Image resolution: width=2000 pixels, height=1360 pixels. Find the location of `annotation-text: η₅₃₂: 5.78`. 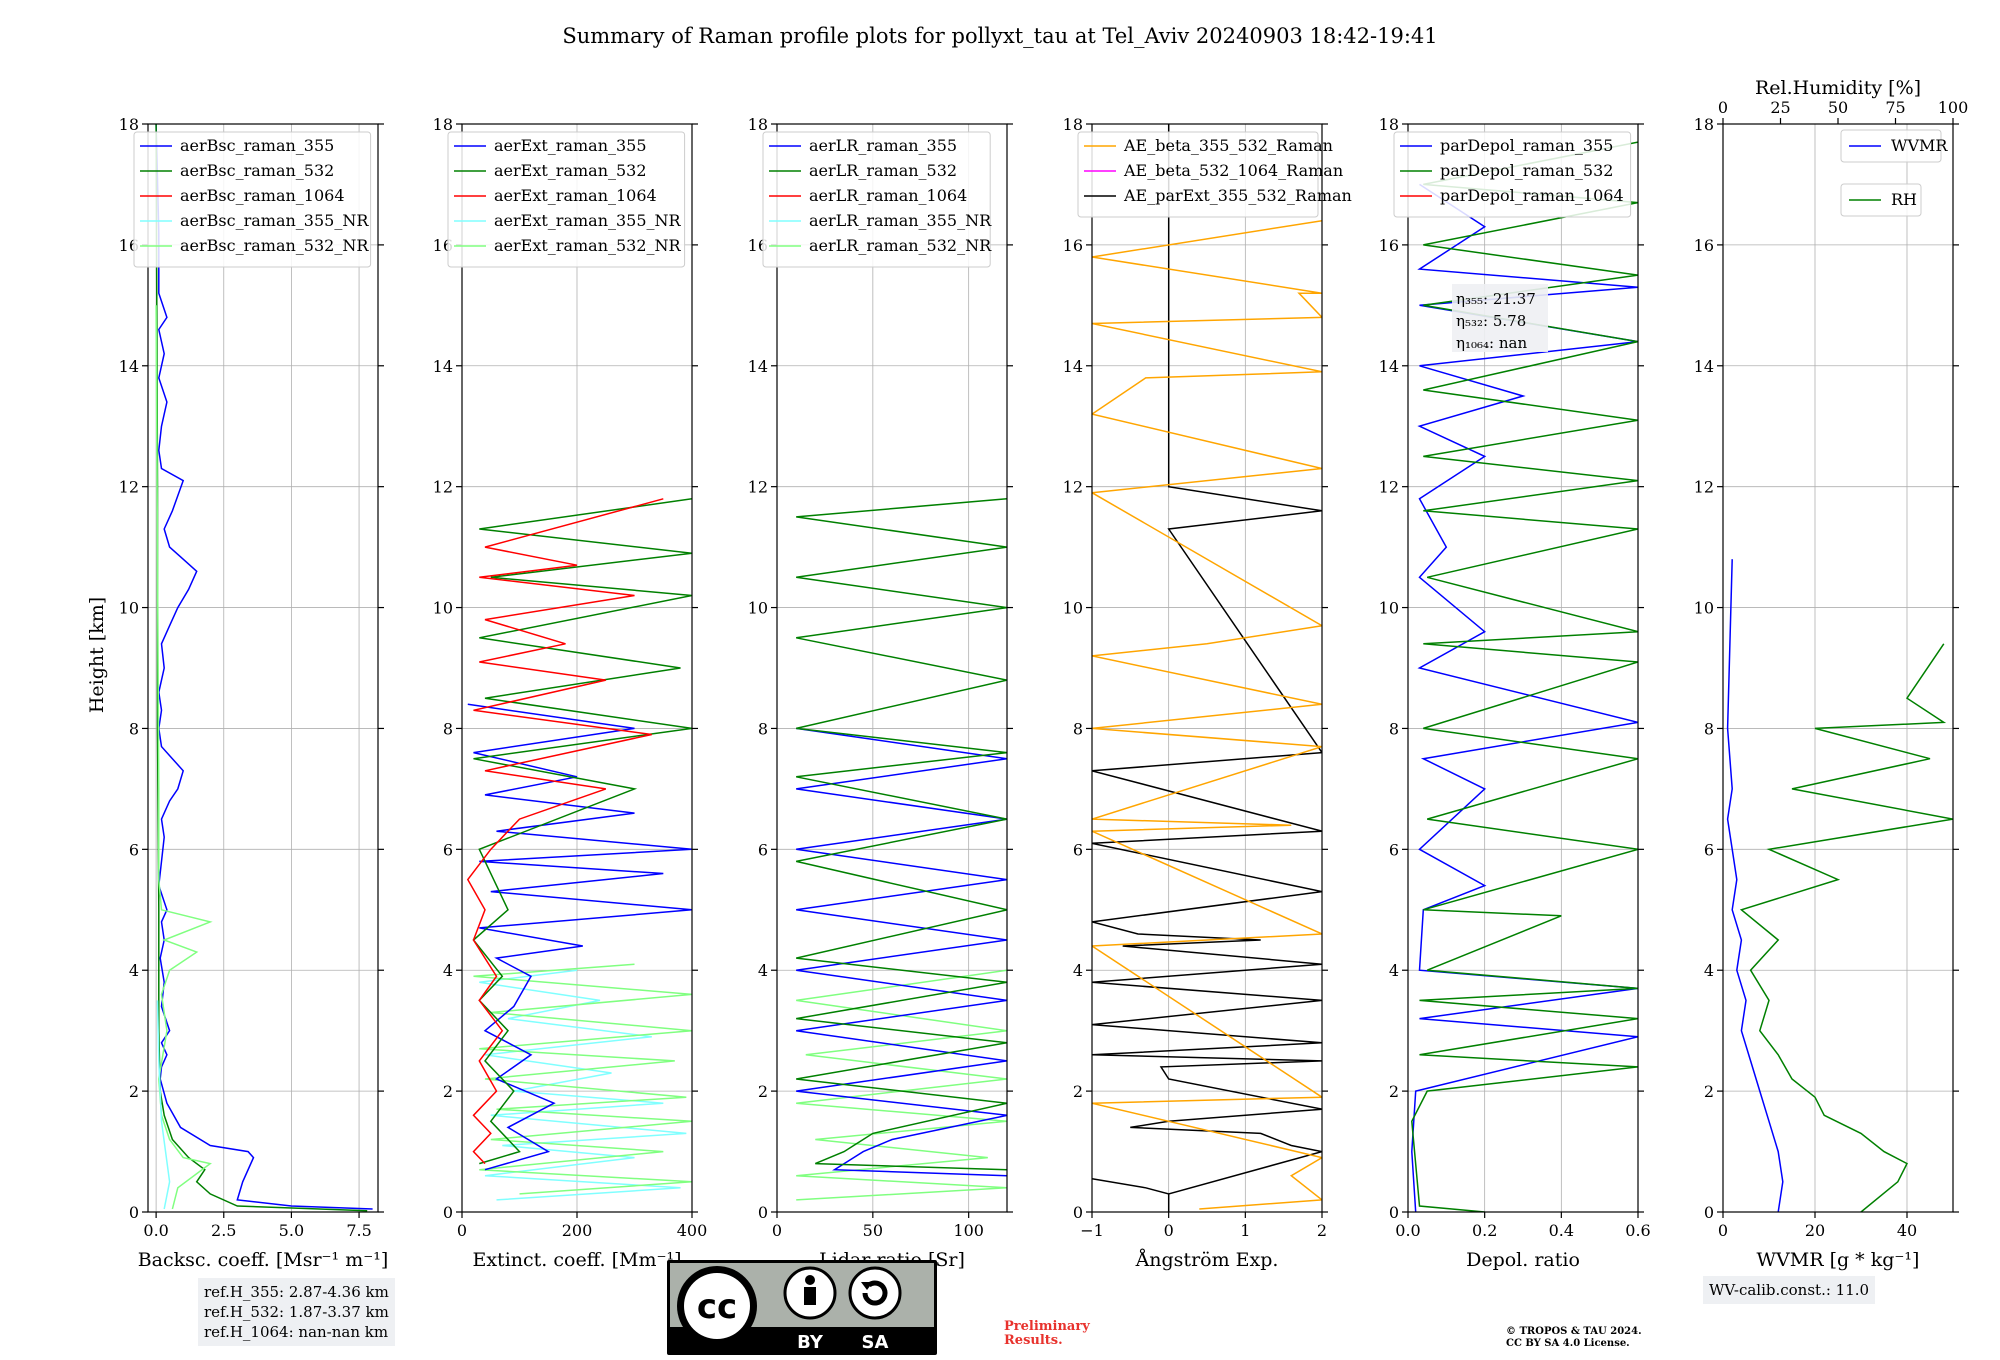

annotation-text: η₅₃₂: 5.78 is located at coordinates (1491, 321).